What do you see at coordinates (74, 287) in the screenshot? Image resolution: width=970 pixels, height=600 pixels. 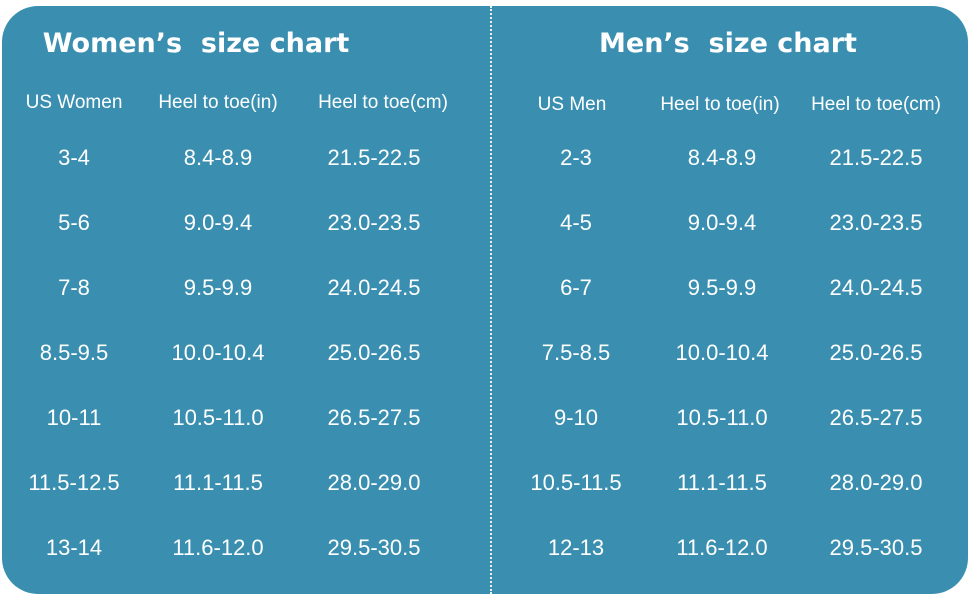 I see `table-cell: 7-8` at bounding box center [74, 287].